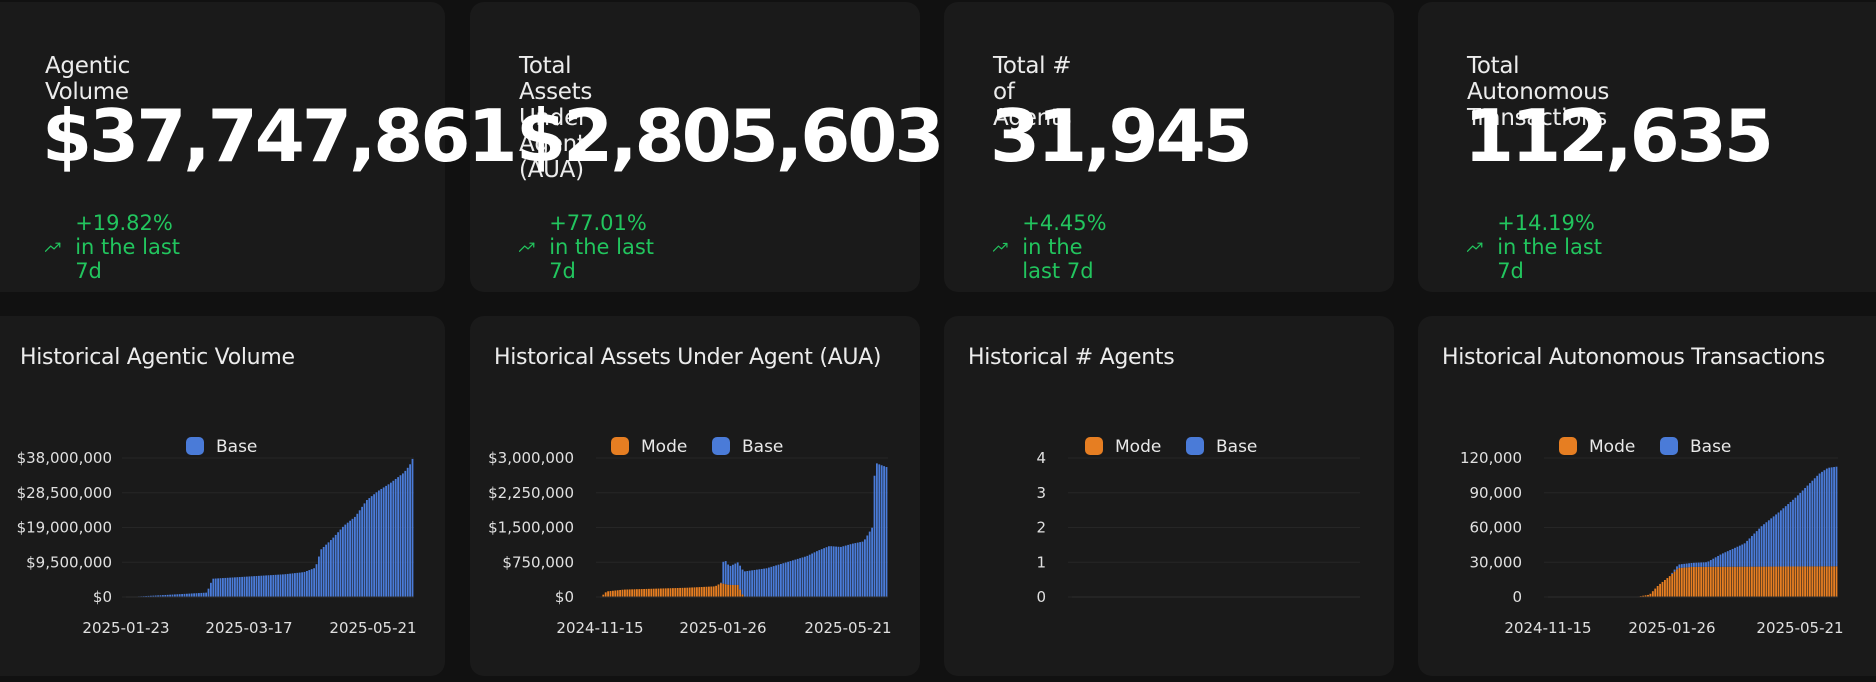 This screenshot has height=682, width=1876. What do you see at coordinates (730, 136) in the screenshot?
I see `stat-value: $2,805,603` at bounding box center [730, 136].